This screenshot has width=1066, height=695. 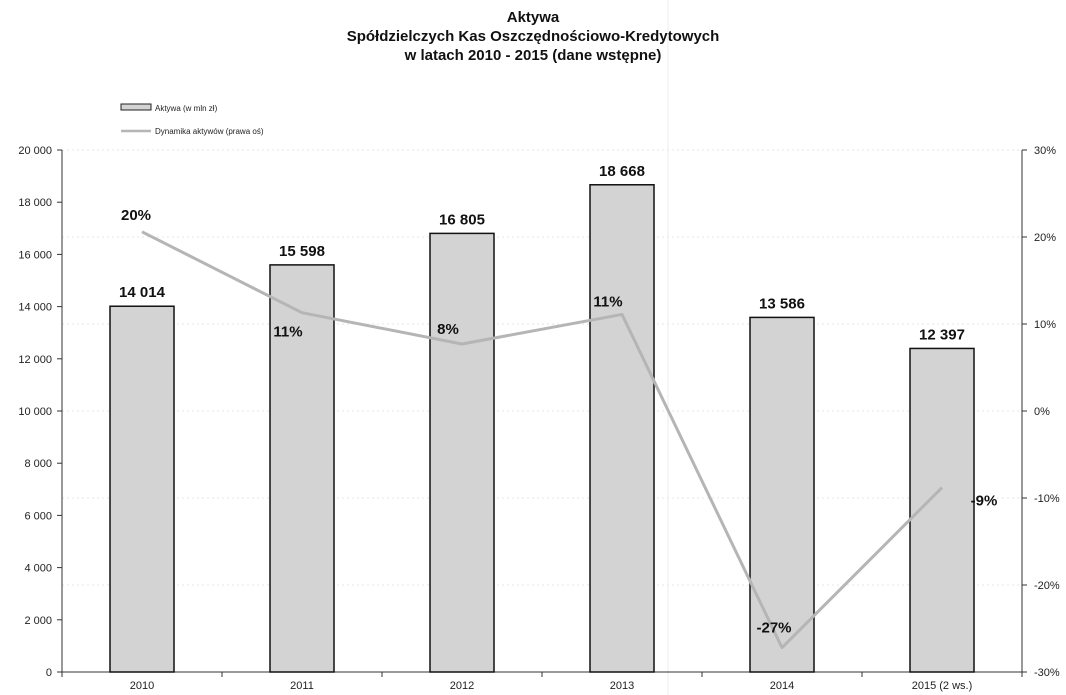 What do you see at coordinates (35, 203) in the screenshot?
I see `y-left-tick-label: 18 000` at bounding box center [35, 203].